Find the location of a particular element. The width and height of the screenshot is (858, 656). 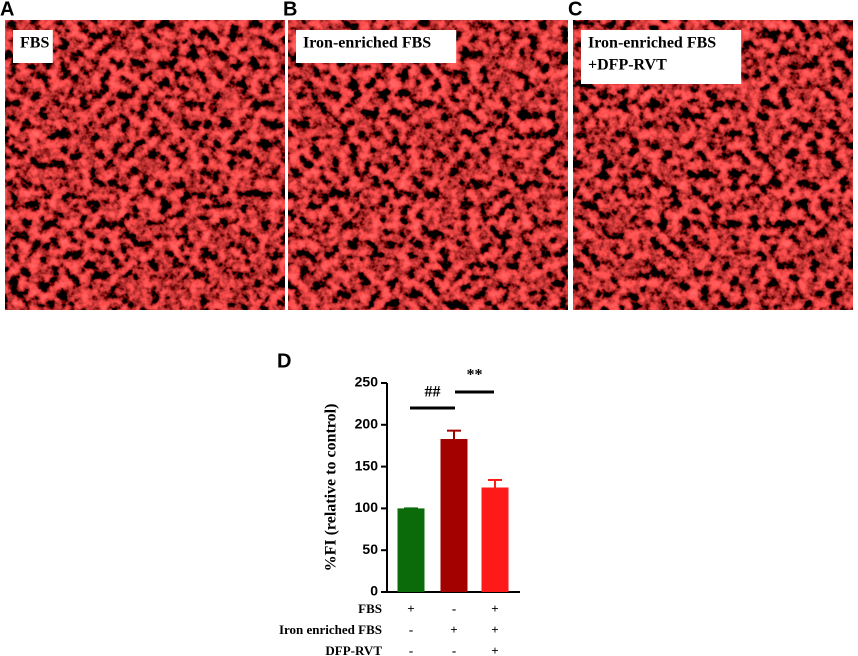

y-axis-label: %FI (relative to control) is located at coordinates (331, 488).